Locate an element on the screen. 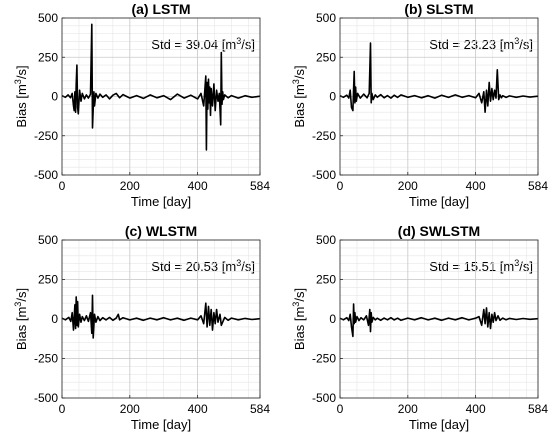 The width and height of the screenshot is (550, 441). panel-title: (c) WLSTM is located at coordinates (161, 231).